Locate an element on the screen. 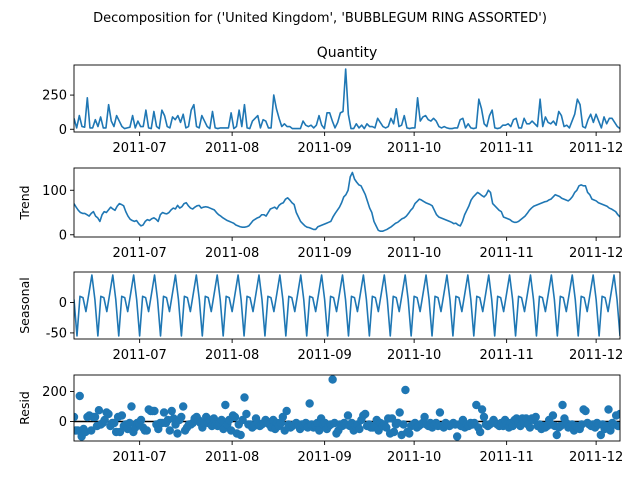 Image resolution: width=640 pixels, height=480 pixels. y-tick-label: 100 is located at coordinates (54, 191).